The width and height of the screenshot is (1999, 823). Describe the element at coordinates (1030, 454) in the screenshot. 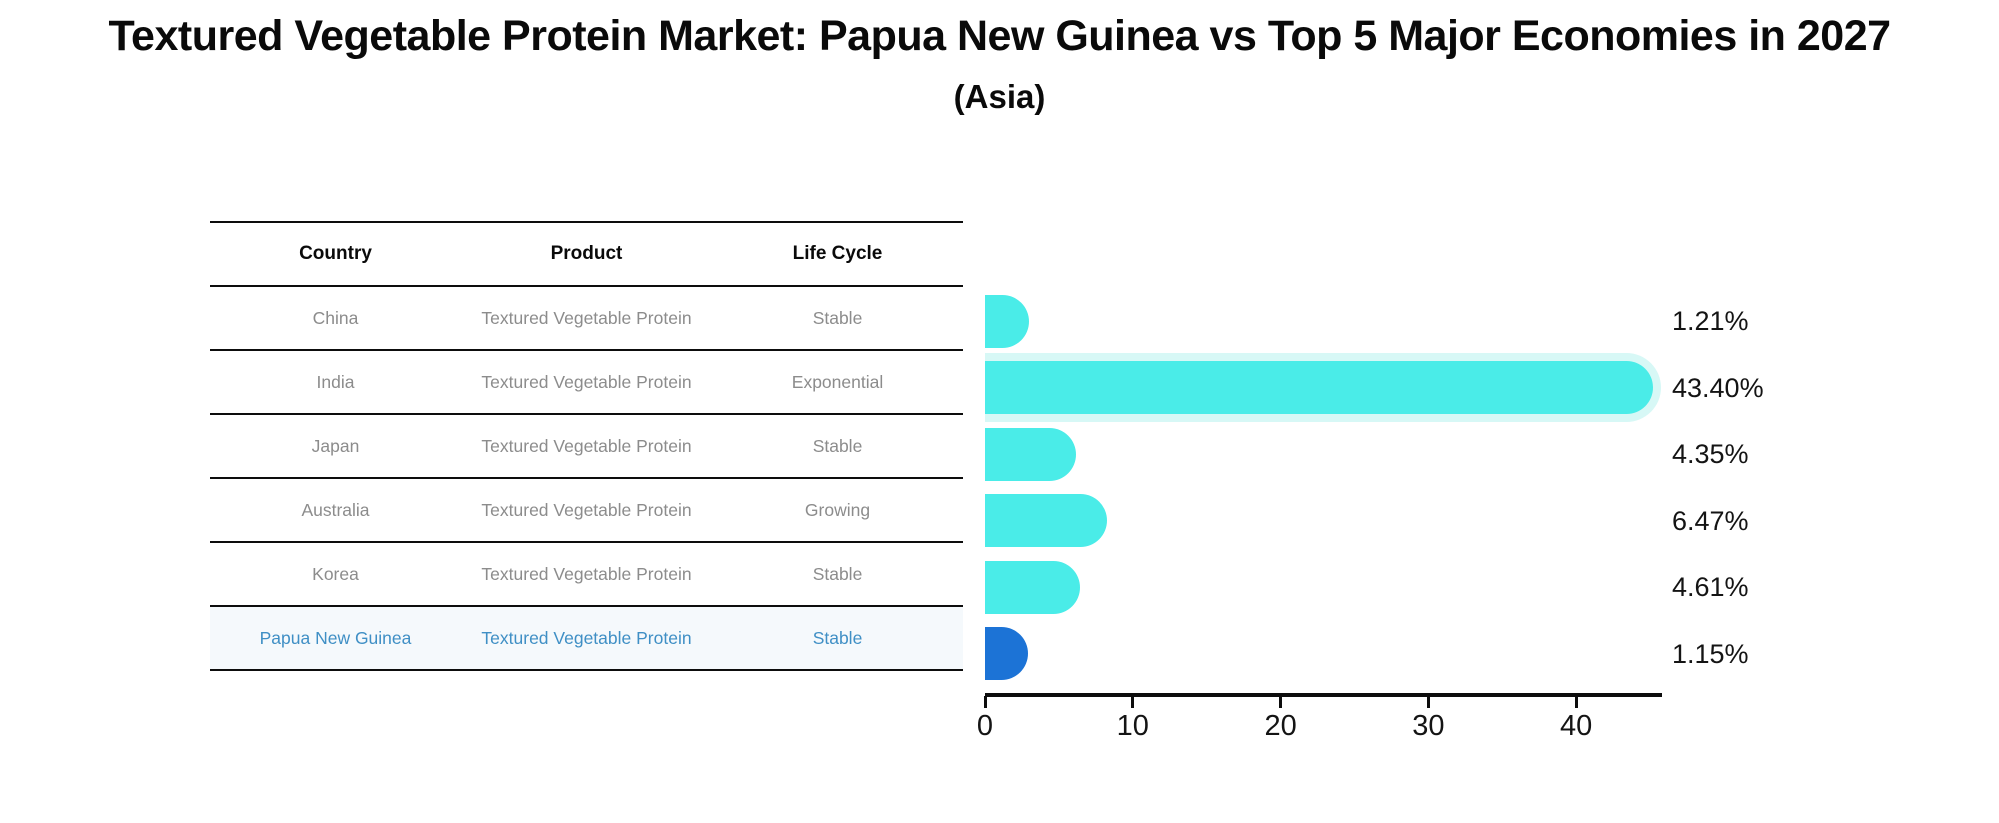

I see `bar-japan` at that location.